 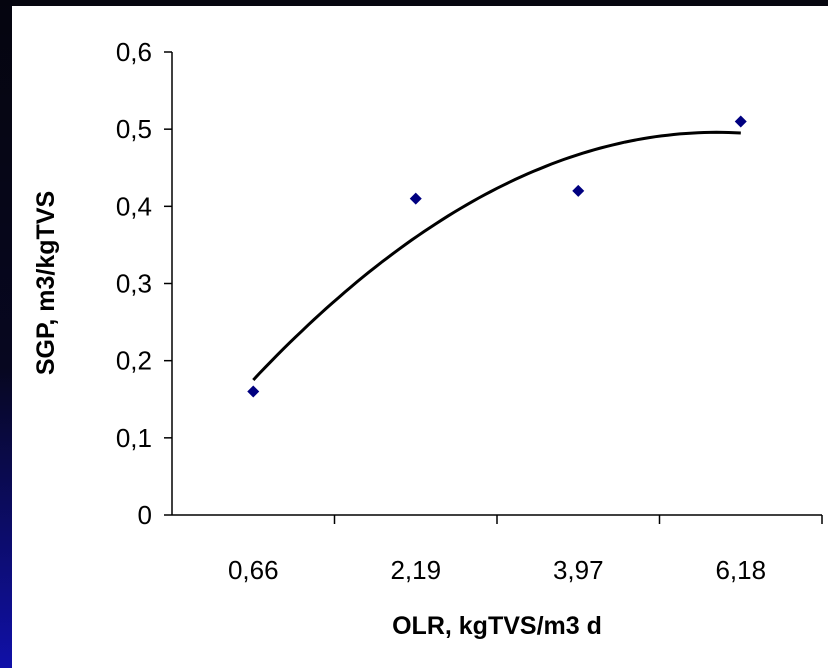 I want to click on x-ticks-group: 0,66 2,19 3,97 6,18, so click(x=525, y=550).